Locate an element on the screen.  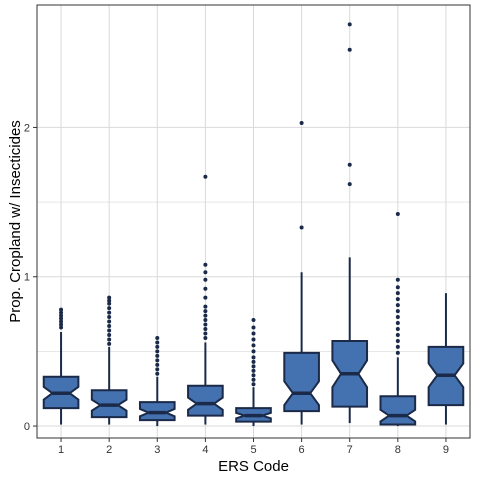
y-tick-label: 0 is located at coordinates (27, 427).